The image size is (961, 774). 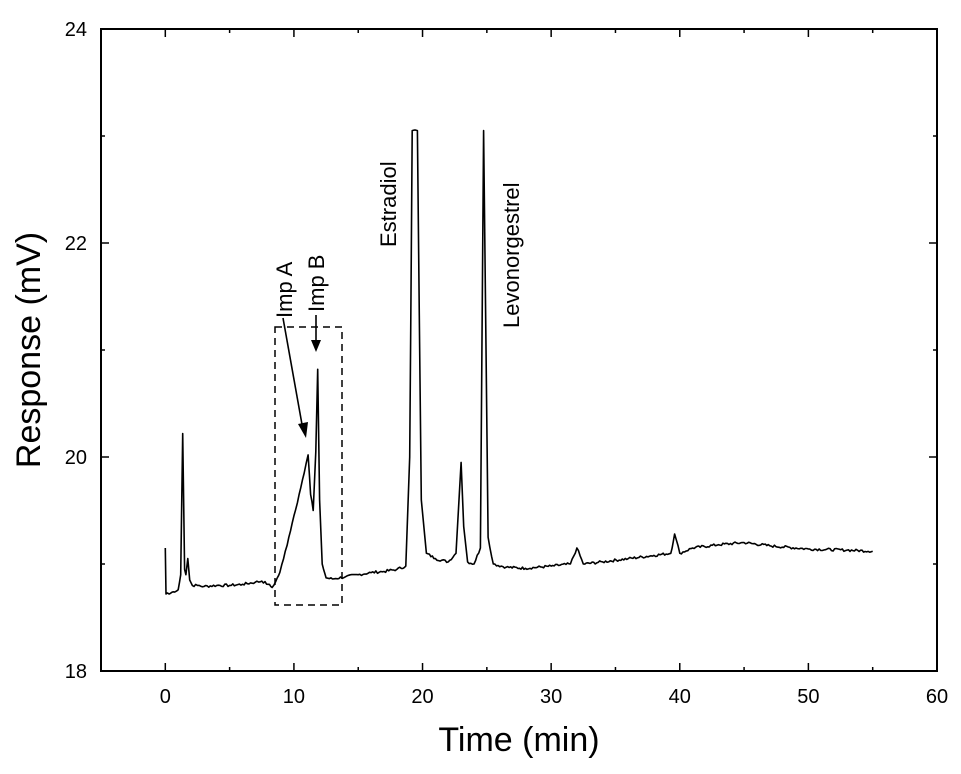 I want to click on y-tick-label: 24, so click(x=76, y=30).